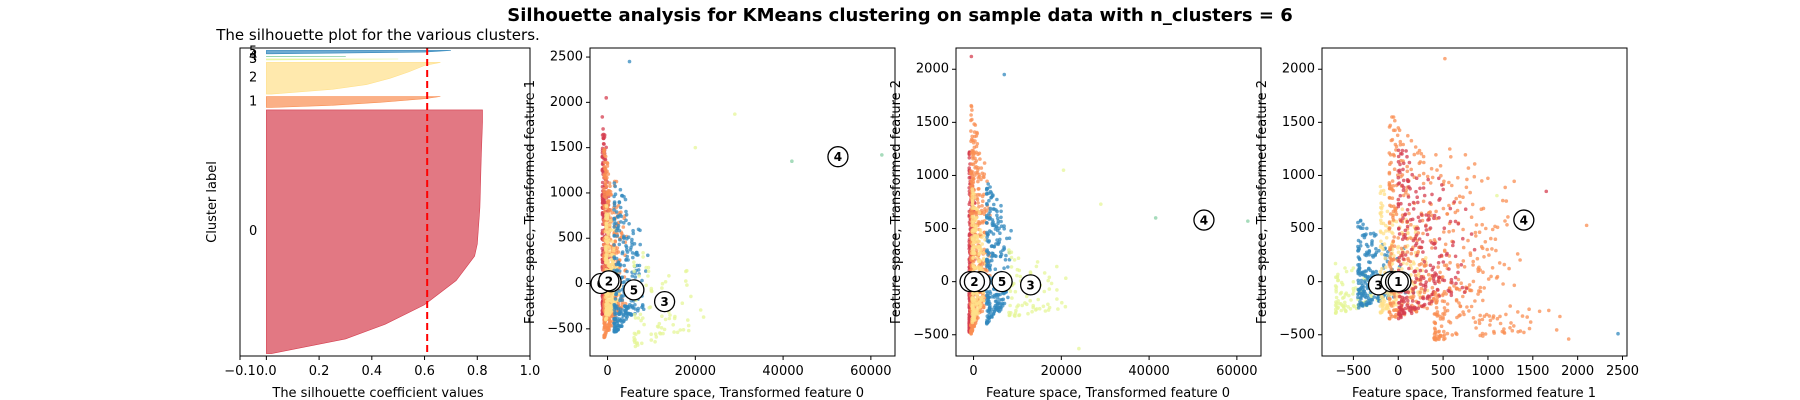  Describe the element at coordinates (1302, 228) in the screenshot. I see `scatter-y-tick-label: 500` at that location.